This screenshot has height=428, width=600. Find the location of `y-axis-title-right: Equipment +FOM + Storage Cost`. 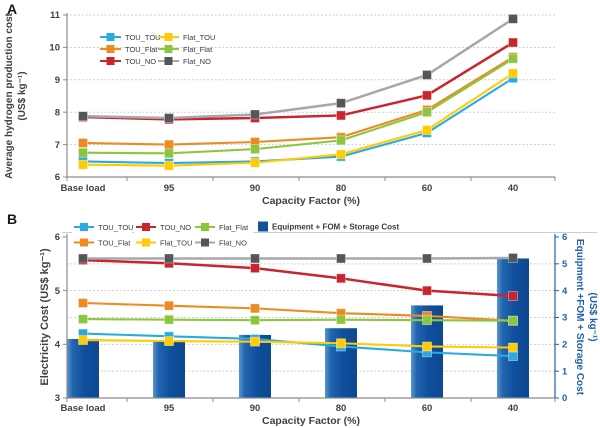

y-axis-title-right: Equipment +FOM + Storage Cost is located at coordinates (579, 317).